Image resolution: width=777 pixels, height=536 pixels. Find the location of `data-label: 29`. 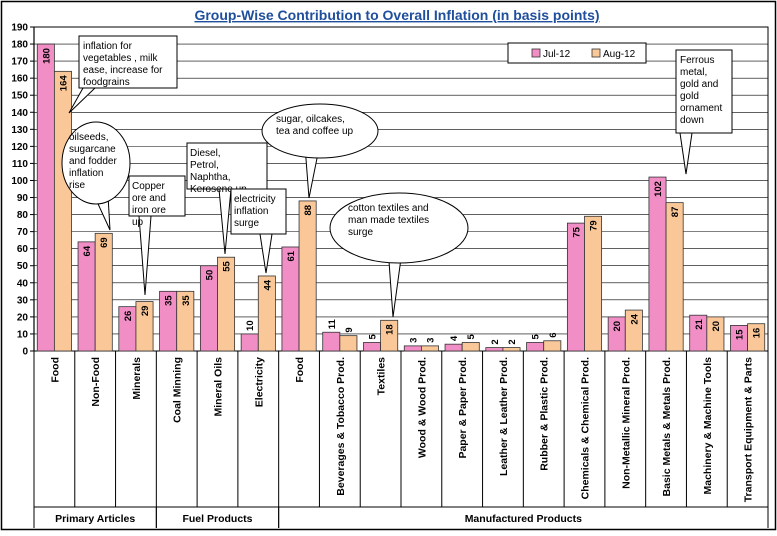

data-label: 29 is located at coordinates (145, 311).